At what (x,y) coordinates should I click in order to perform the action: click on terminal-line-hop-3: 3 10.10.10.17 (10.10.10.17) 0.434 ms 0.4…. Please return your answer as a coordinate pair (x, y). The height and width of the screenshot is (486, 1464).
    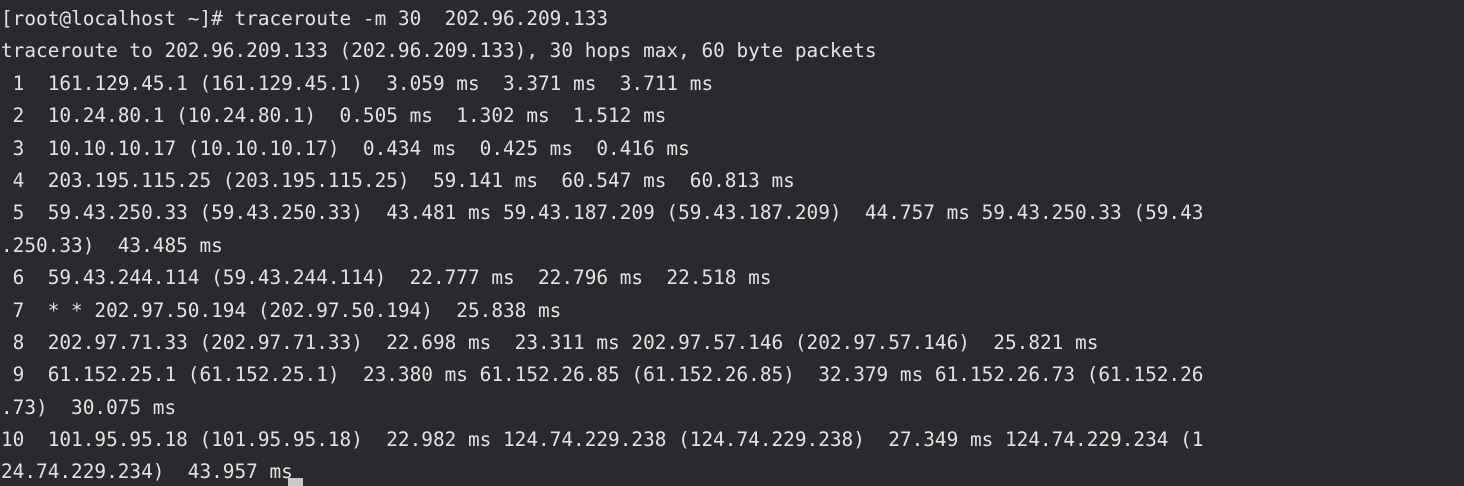
    Looking at the image, I should click on (345, 148).